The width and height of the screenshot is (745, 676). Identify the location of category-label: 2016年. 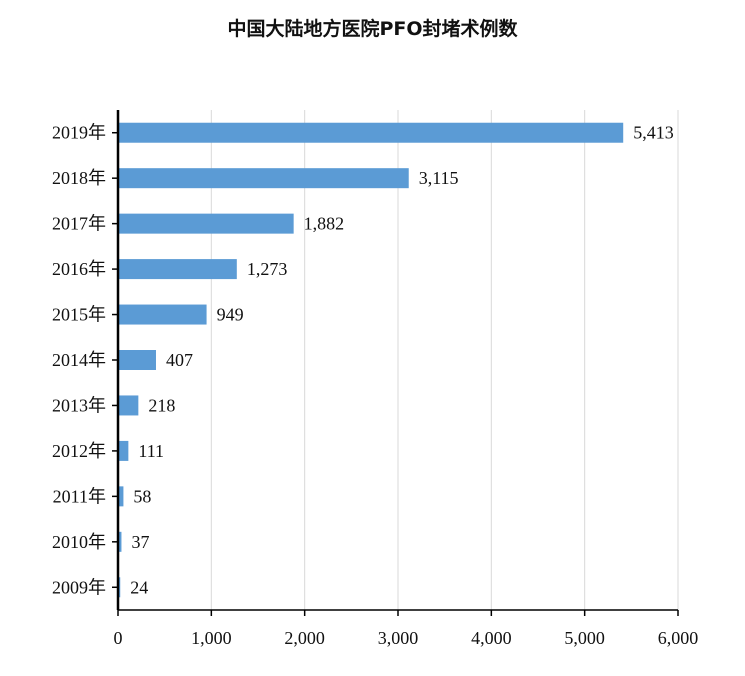
(79, 269).